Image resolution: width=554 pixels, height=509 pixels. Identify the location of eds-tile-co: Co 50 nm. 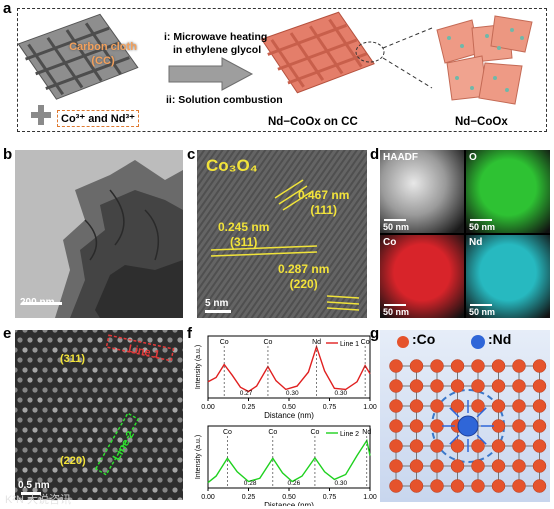
(422, 276).